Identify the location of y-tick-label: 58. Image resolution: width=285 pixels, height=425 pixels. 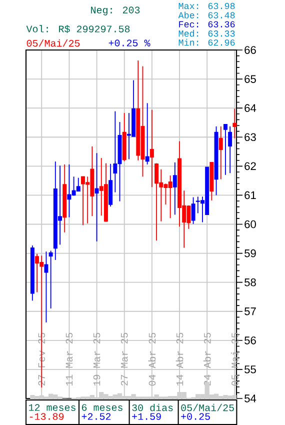
(250, 282).